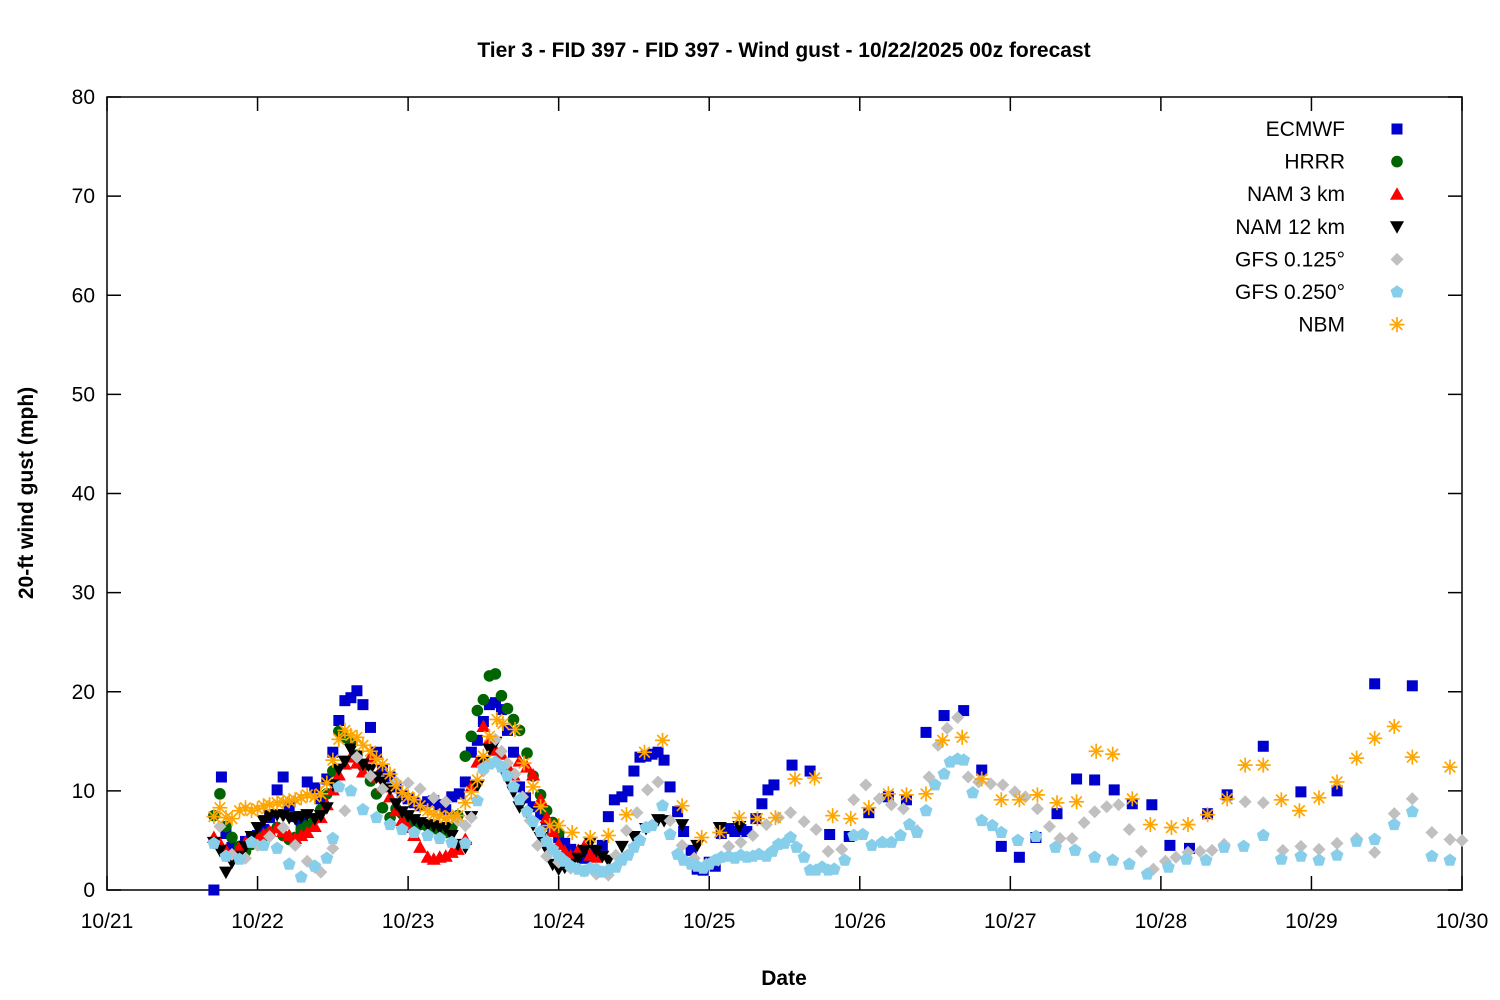  I want to click on legend-label-nam-12-km: NAM 12 km, so click(1290, 227).